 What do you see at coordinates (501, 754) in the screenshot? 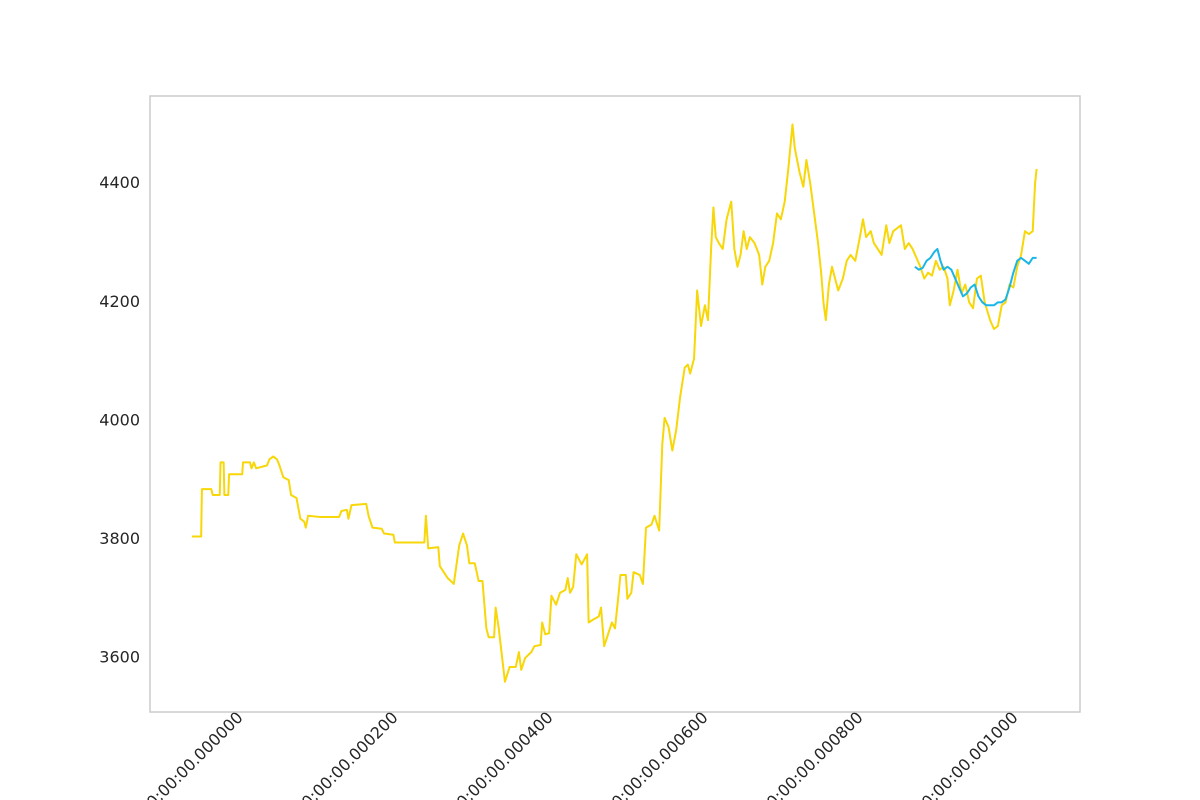
I see `x-tick-label: 00:00:00.000400` at bounding box center [501, 754].